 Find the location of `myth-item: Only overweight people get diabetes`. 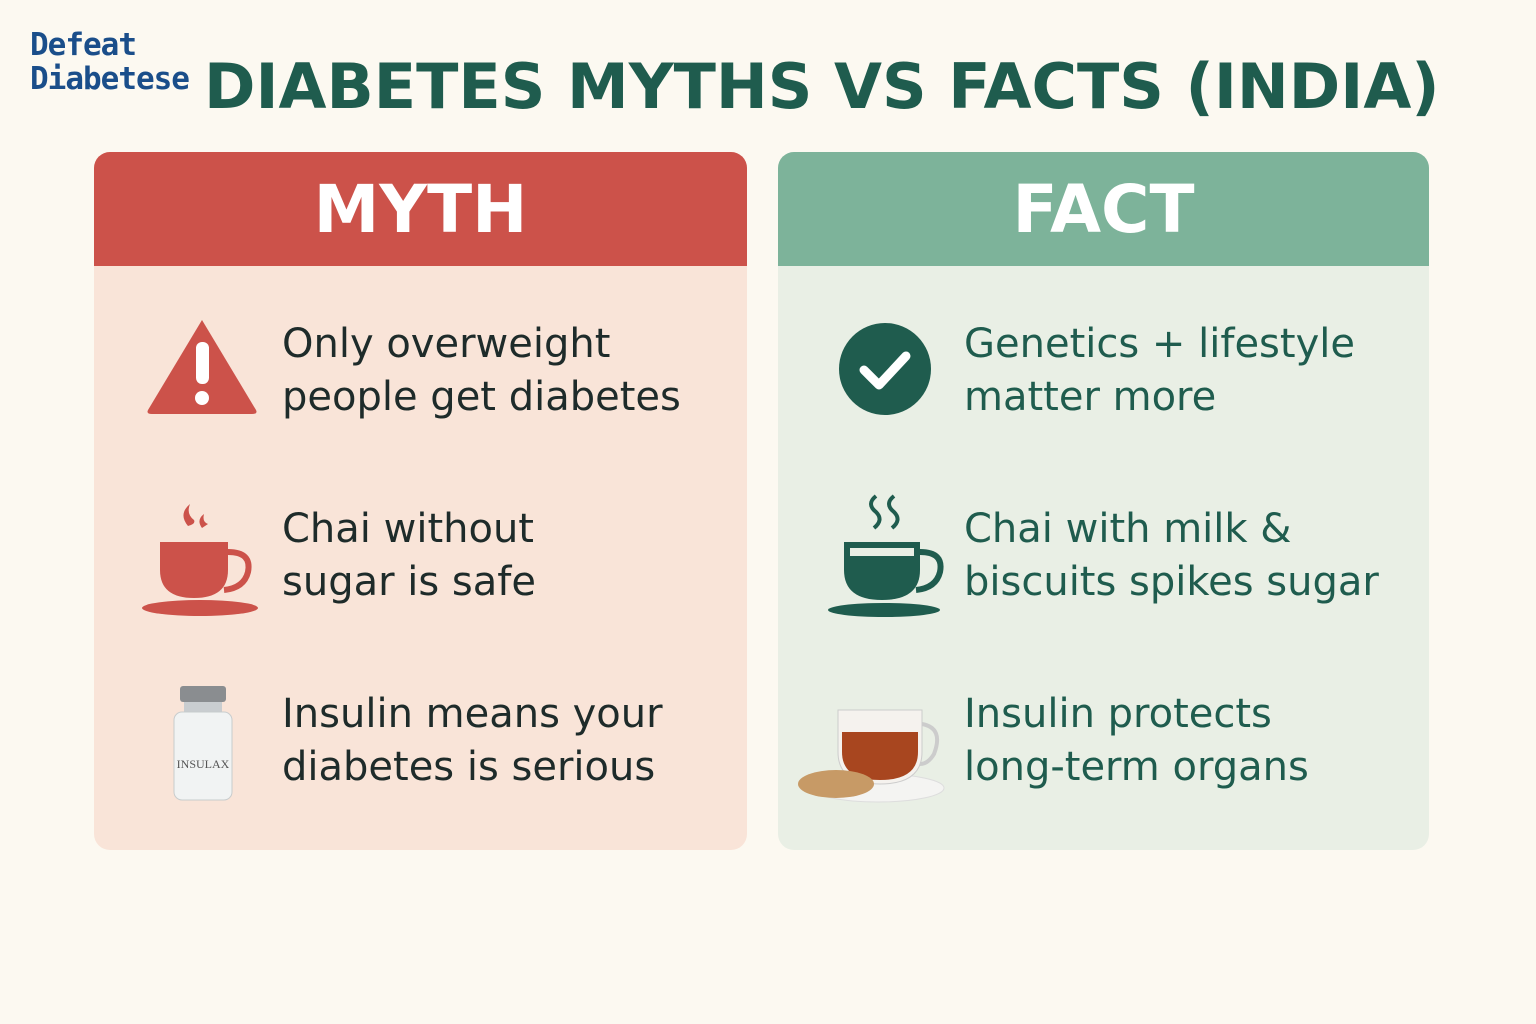

myth-item: Only overweight people get diabetes is located at coordinates (481, 371).